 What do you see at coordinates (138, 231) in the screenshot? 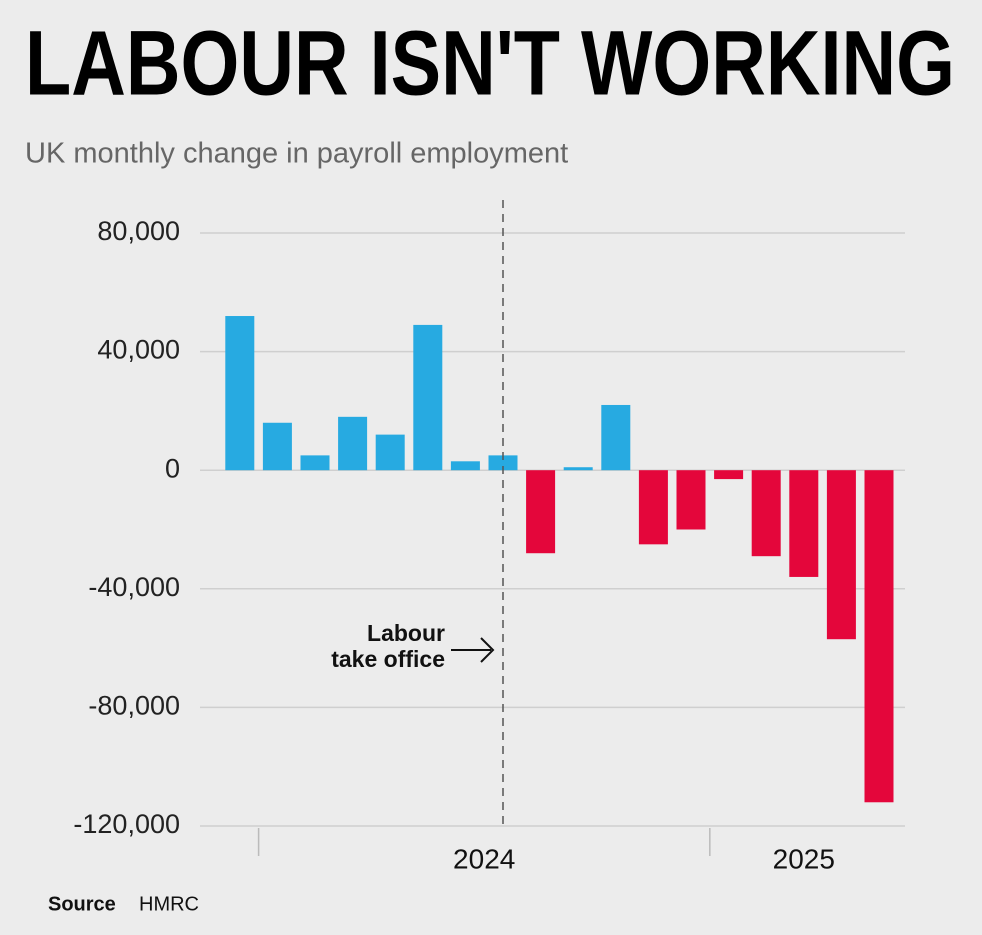
I see `y-tick-label: 80,000` at bounding box center [138, 231].